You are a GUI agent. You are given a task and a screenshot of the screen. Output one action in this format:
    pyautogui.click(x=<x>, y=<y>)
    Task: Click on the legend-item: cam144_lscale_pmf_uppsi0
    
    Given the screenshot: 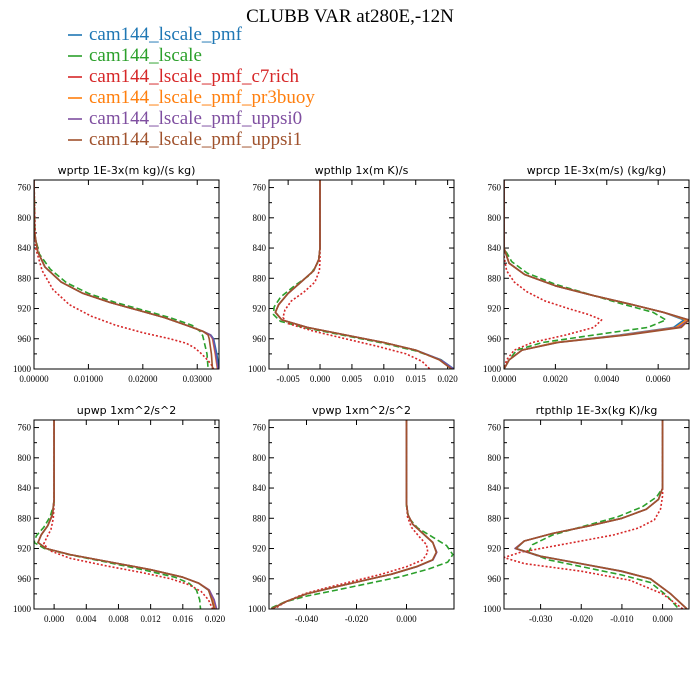 What is the action you would take?
    pyautogui.click(x=185, y=118)
    